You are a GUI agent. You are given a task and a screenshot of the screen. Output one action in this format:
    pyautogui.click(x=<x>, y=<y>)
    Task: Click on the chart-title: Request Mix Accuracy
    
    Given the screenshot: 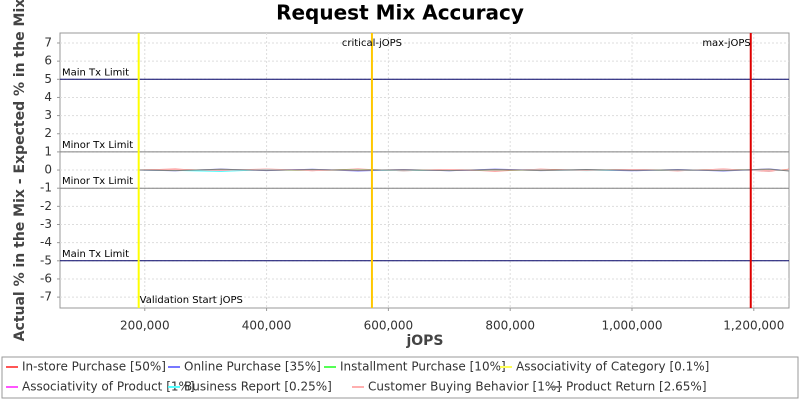 What is the action you would take?
    pyautogui.click(x=400, y=13)
    